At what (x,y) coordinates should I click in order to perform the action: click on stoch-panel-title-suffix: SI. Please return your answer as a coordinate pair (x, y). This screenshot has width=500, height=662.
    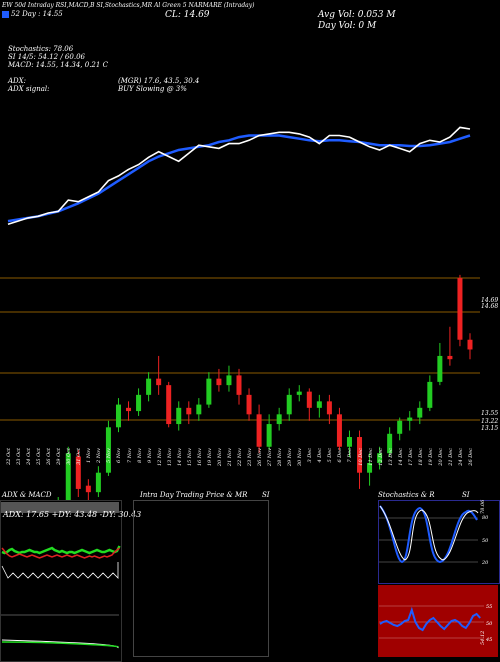
    Looking at the image, I should click on (466, 495).